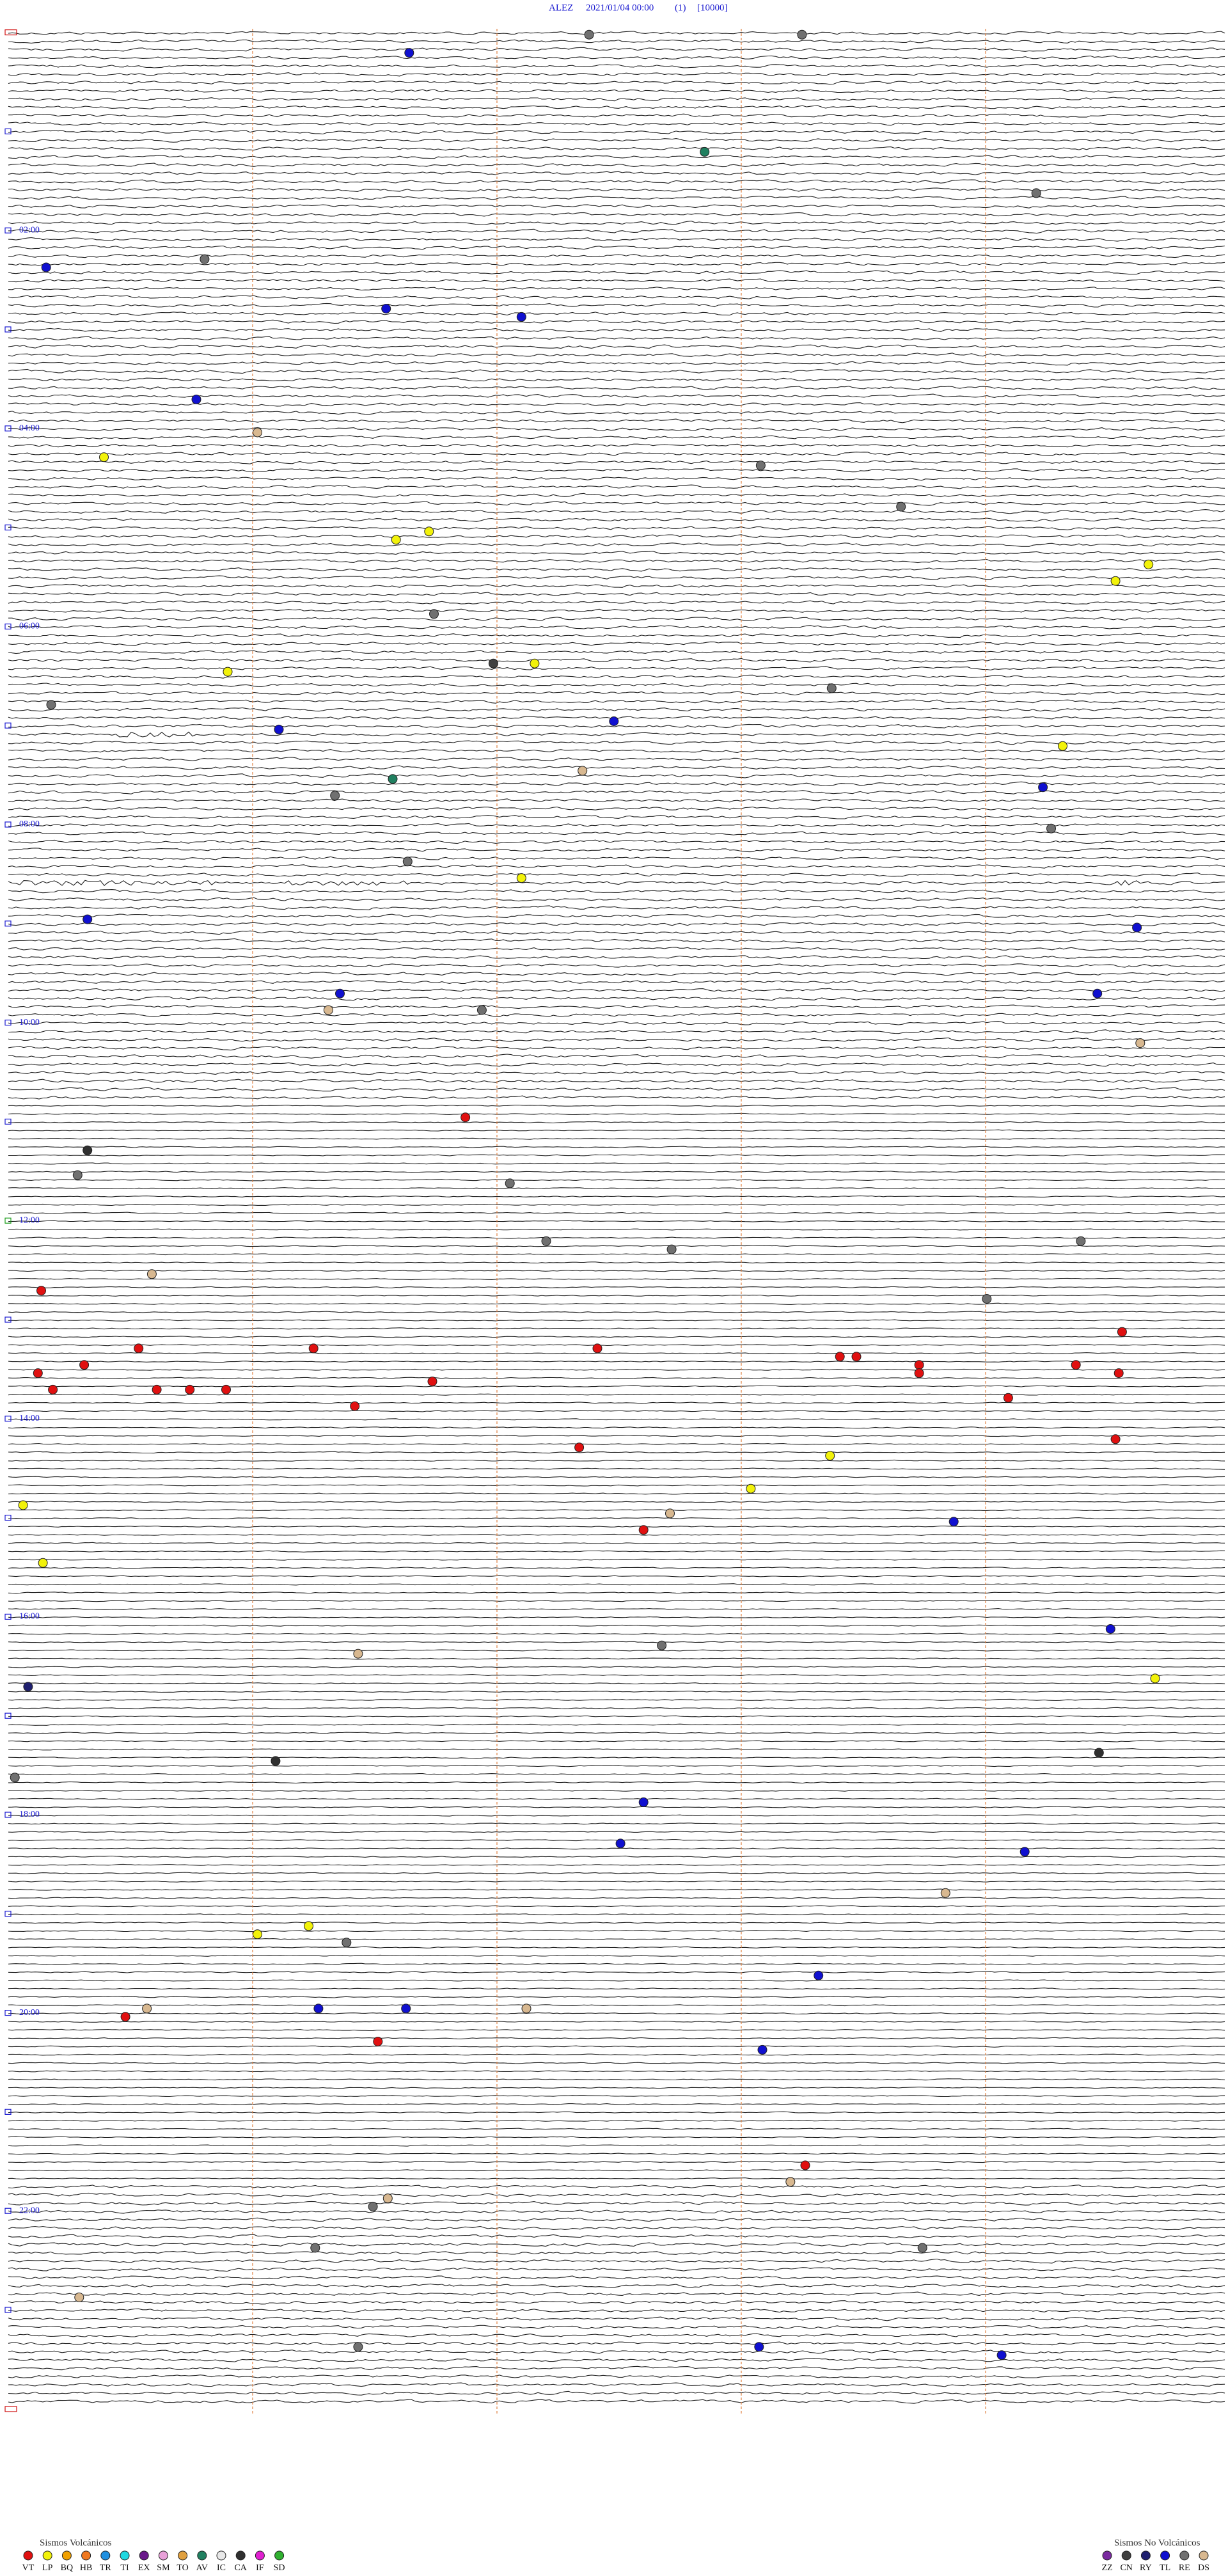 The image size is (1228, 2576). What do you see at coordinates (29, 1220) in the screenshot?
I see `hour-label: 12:00` at bounding box center [29, 1220].